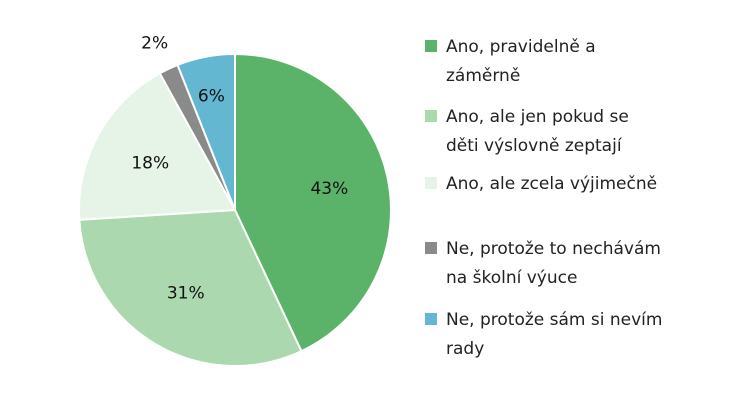 This screenshot has width=738, height=419. Describe the element at coordinates (329, 189) in the screenshot. I see `slice-value-label-1: 43%` at that location.